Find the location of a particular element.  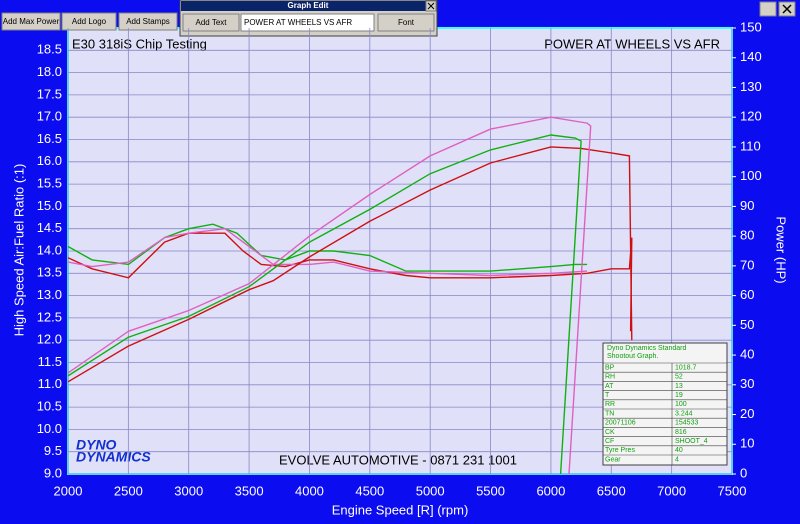

x-tick-label: 2500 is located at coordinates (128, 490).